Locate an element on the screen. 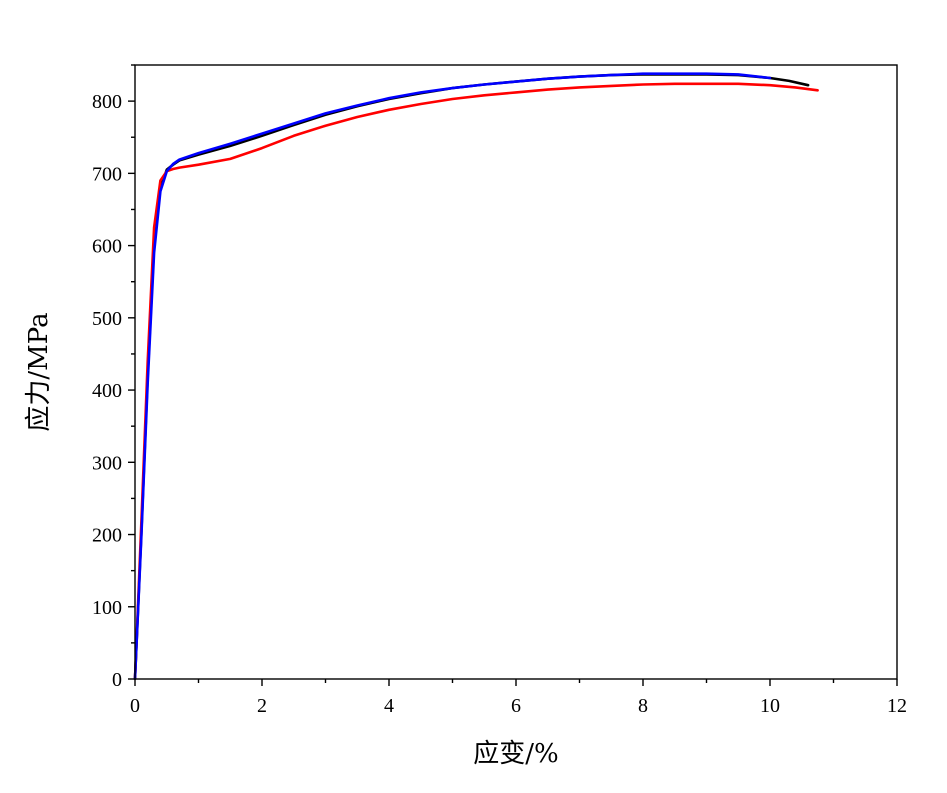 This screenshot has width=947, height=793. y-axis: 0 100 200 300 400 500 600 700 800 is located at coordinates (113, 377).